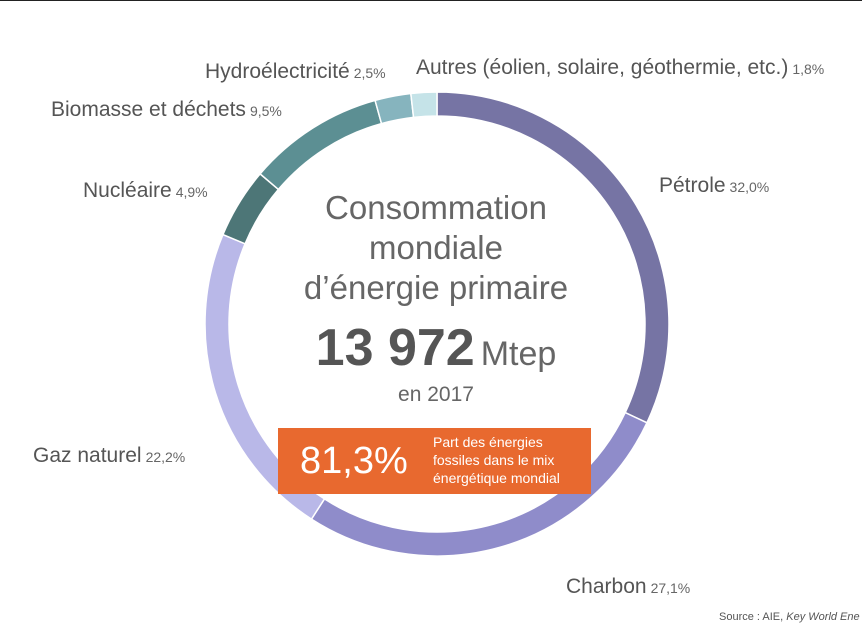  What do you see at coordinates (127, 190) in the screenshot?
I see `slice-name: Nucléaire` at bounding box center [127, 190].